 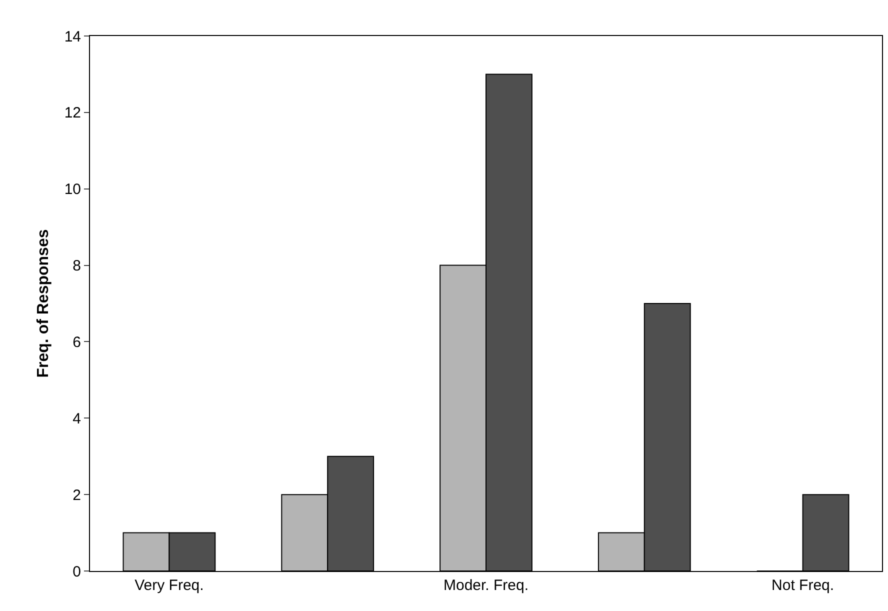 I want to click on y-tick-label: 8, so click(x=76, y=266).